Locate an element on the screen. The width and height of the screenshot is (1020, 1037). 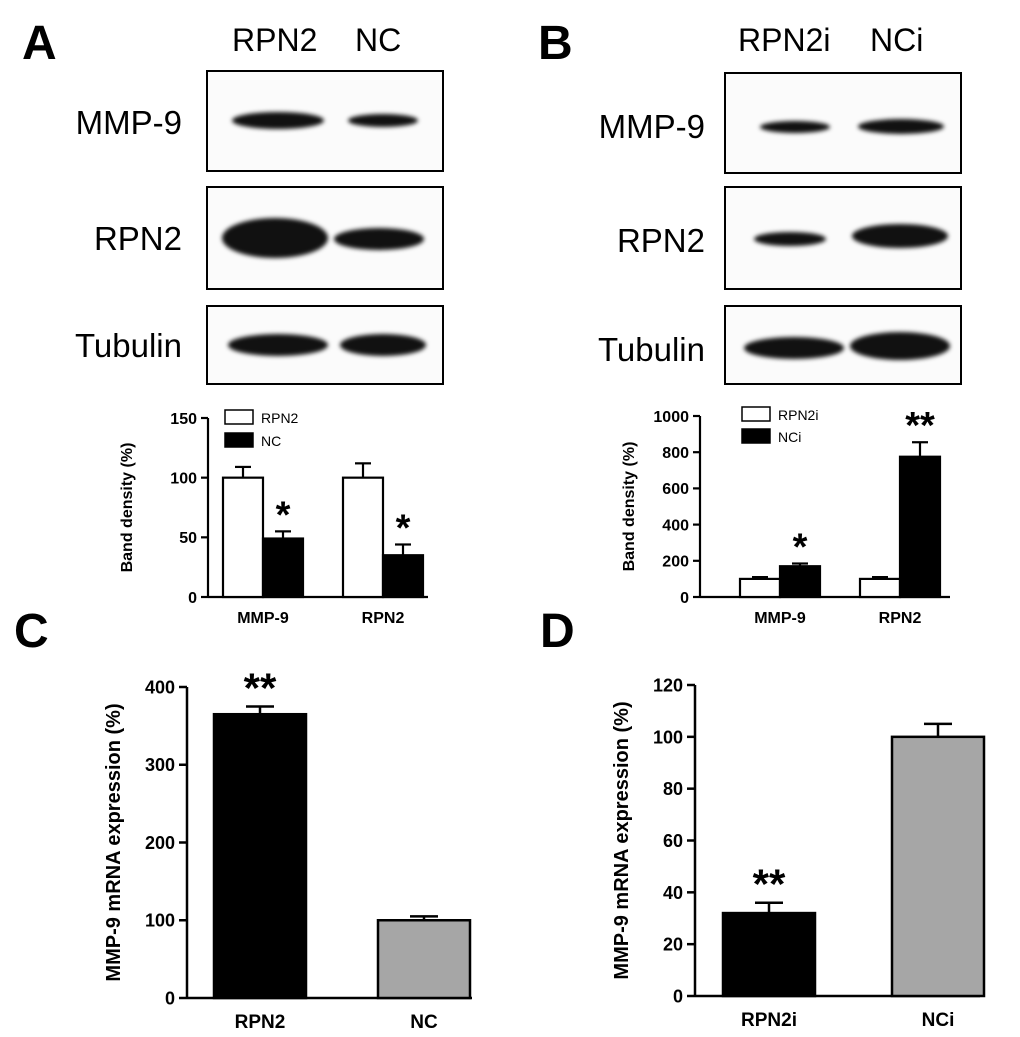
lane-label: NCi is located at coordinates (897, 40).